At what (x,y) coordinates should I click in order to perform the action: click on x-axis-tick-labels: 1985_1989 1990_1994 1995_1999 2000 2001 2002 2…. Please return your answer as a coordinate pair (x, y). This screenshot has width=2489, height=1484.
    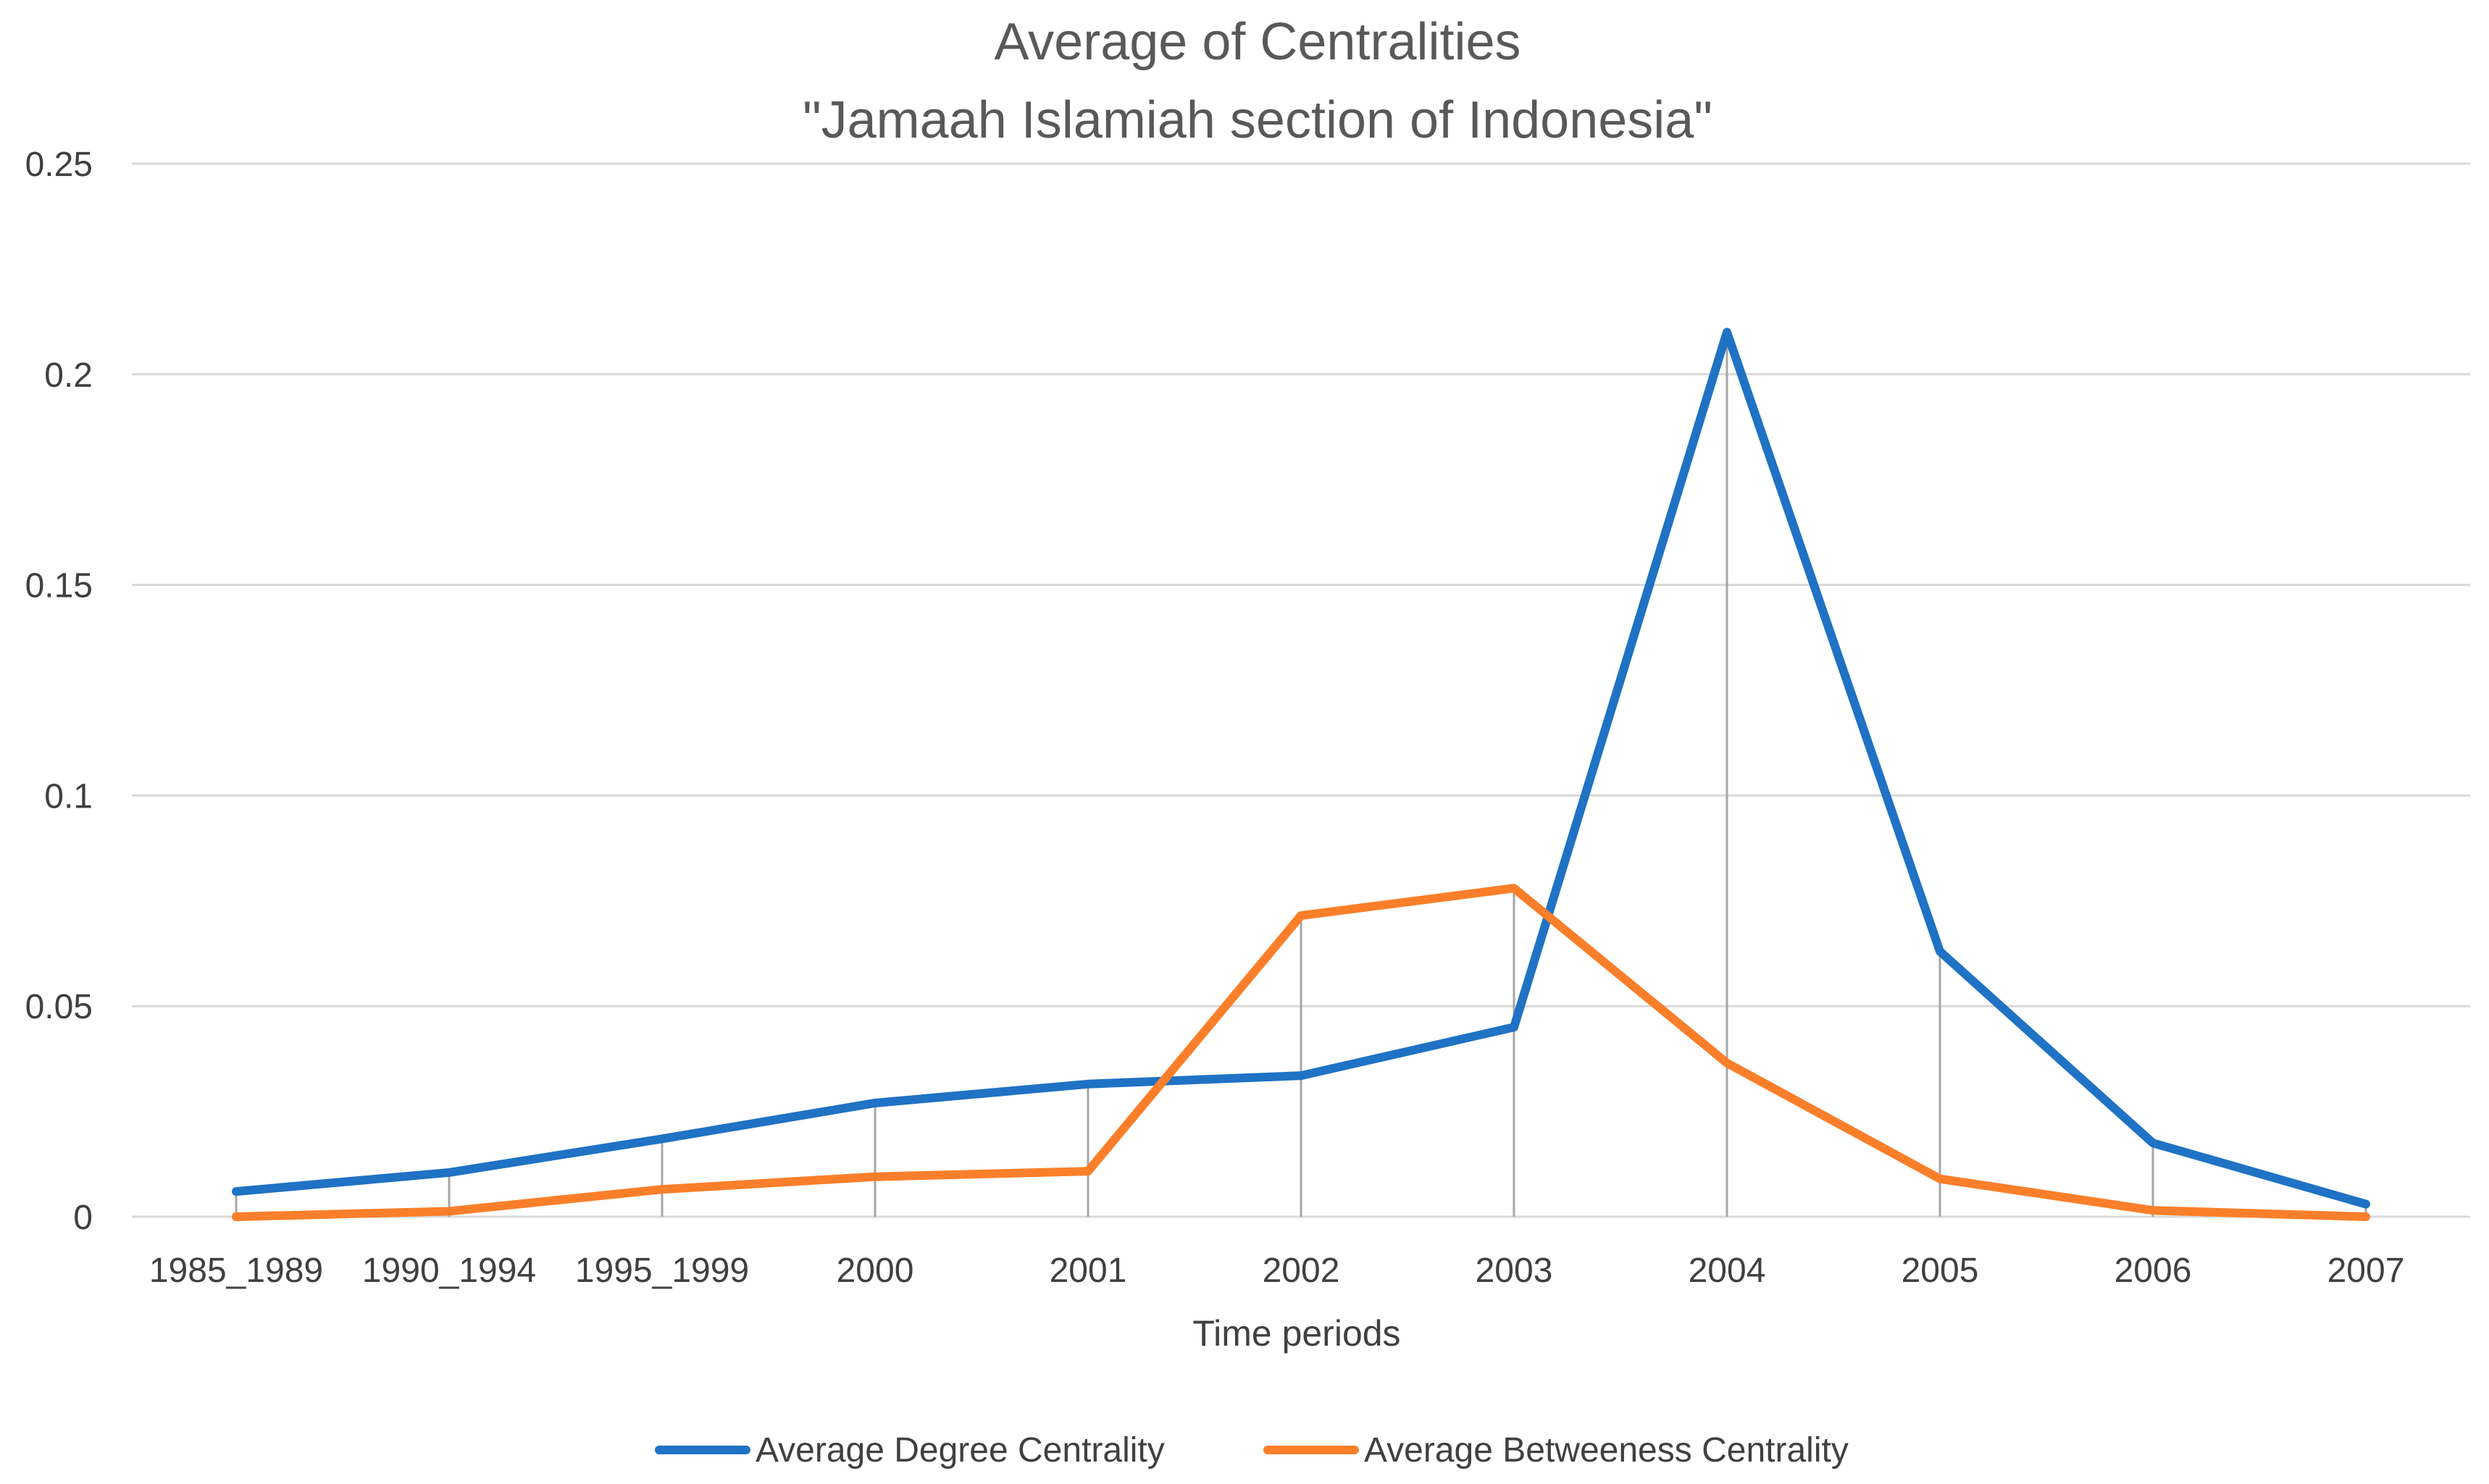
    Looking at the image, I should click on (1277, 1271).